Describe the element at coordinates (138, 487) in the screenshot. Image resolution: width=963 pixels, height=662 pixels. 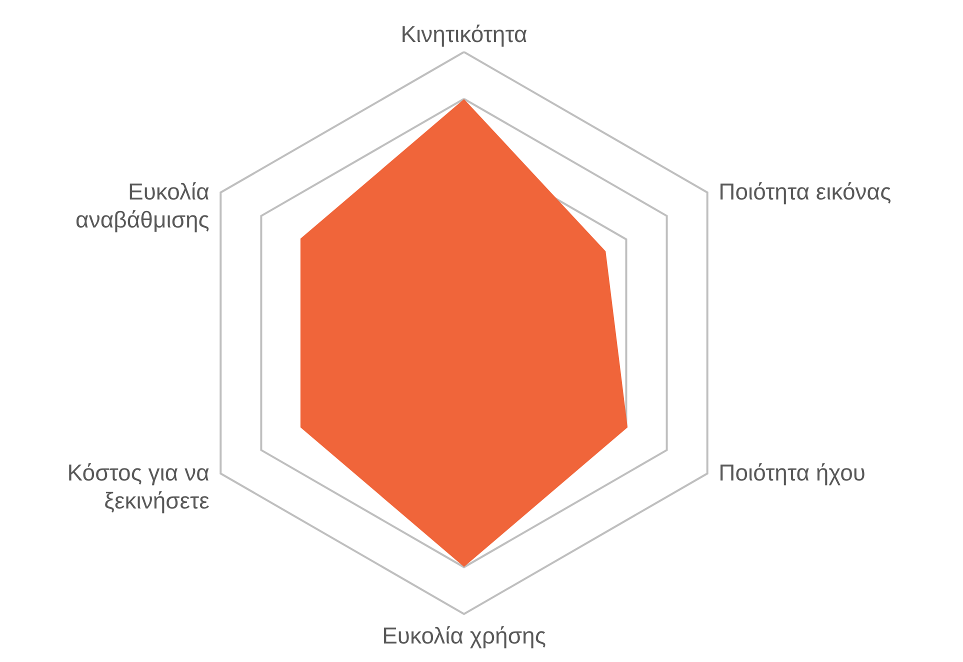
I see `spoke-label: Κόστος για να ξεκινήσετε` at that location.